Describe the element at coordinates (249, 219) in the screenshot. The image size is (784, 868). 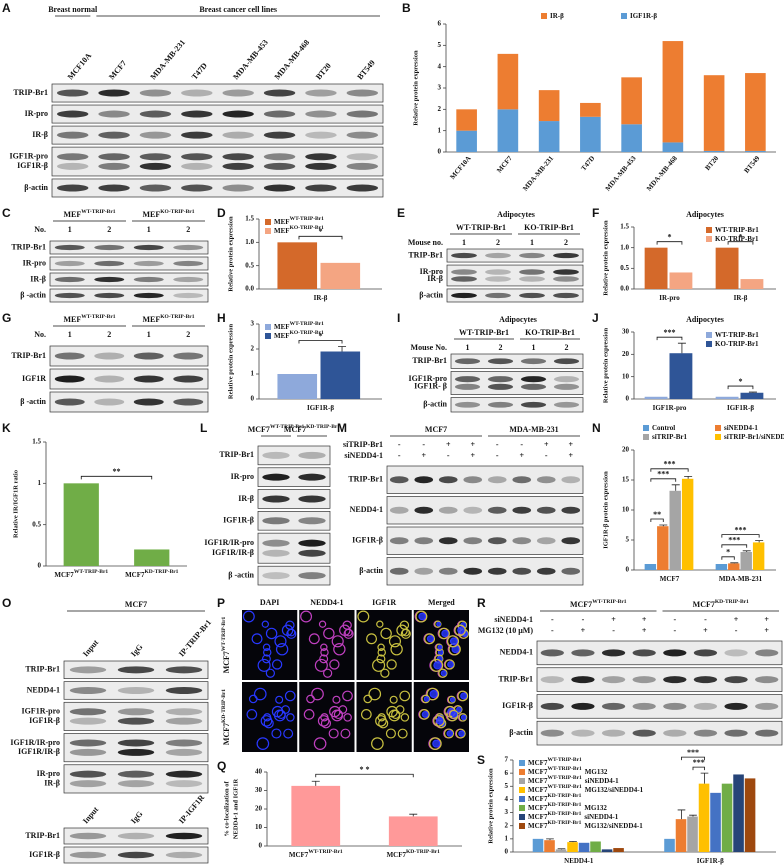
I see `y-tick-label: 1.5` at that location.